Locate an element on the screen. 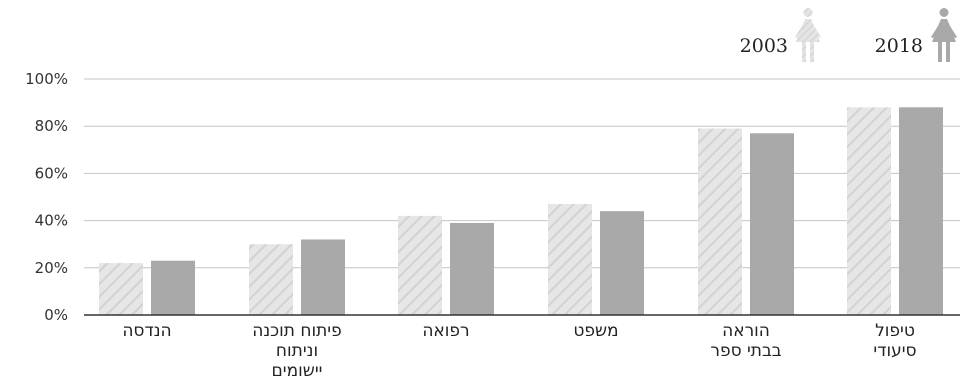  legend-label-2003: 2003 is located at coordinates (764, 46).